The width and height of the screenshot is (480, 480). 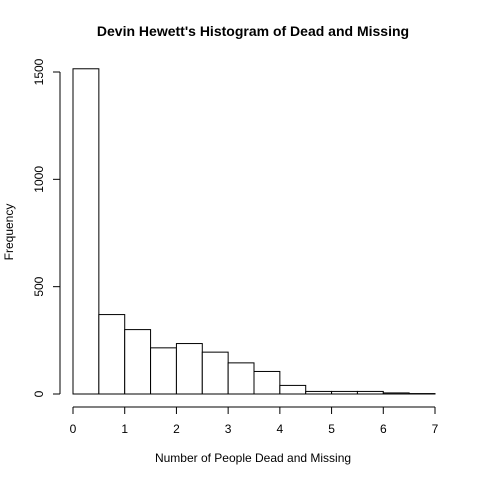 I want to click on x-tick-label: 3, so click(x=228, y=429).